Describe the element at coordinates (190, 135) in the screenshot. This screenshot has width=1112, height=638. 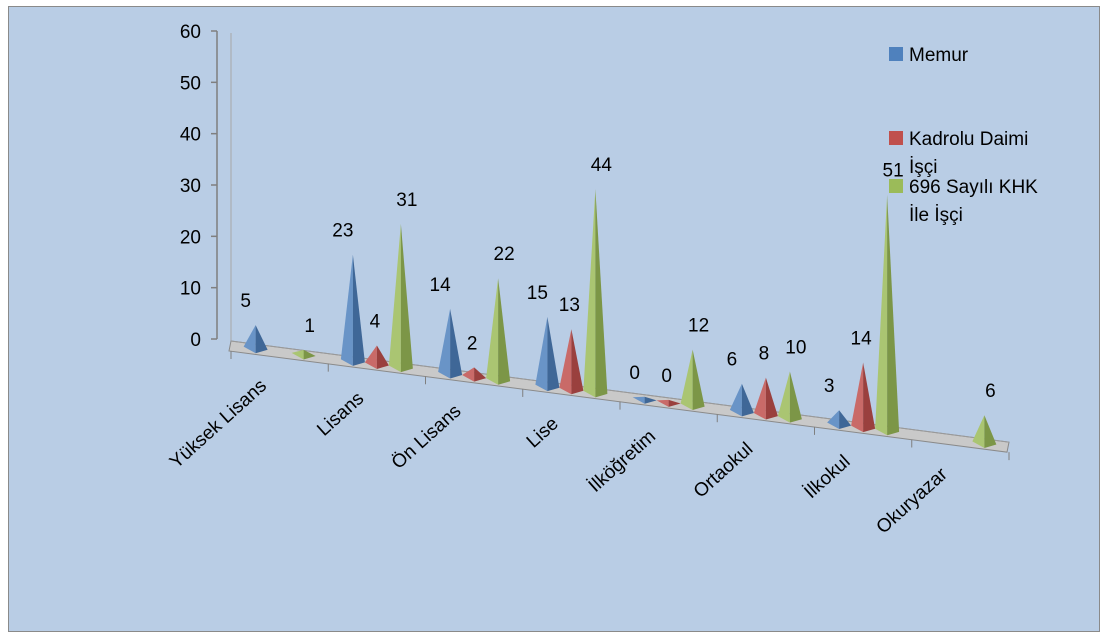
I see `y-tick-label: 40` at that location.